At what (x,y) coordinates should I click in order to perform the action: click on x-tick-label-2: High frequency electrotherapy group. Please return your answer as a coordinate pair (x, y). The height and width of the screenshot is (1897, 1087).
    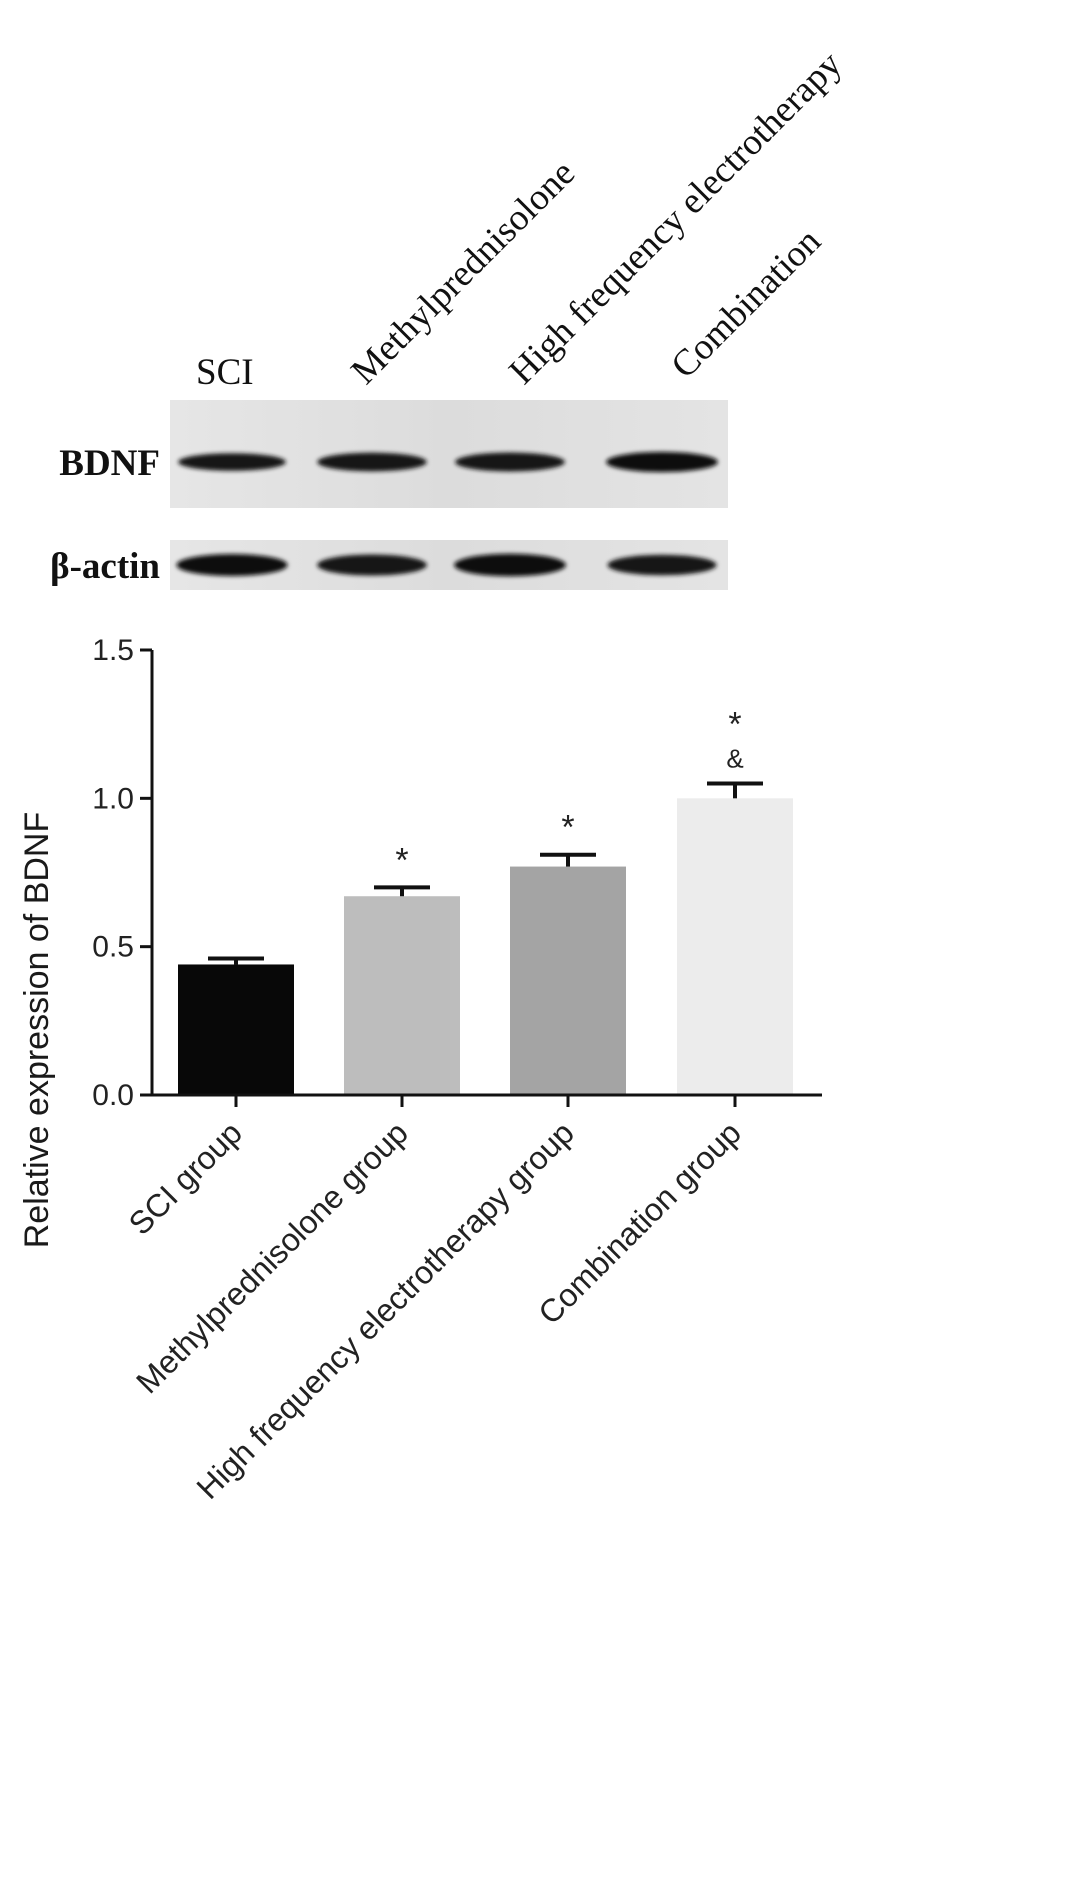
    Looking at the image, I should click on (384, 1309).